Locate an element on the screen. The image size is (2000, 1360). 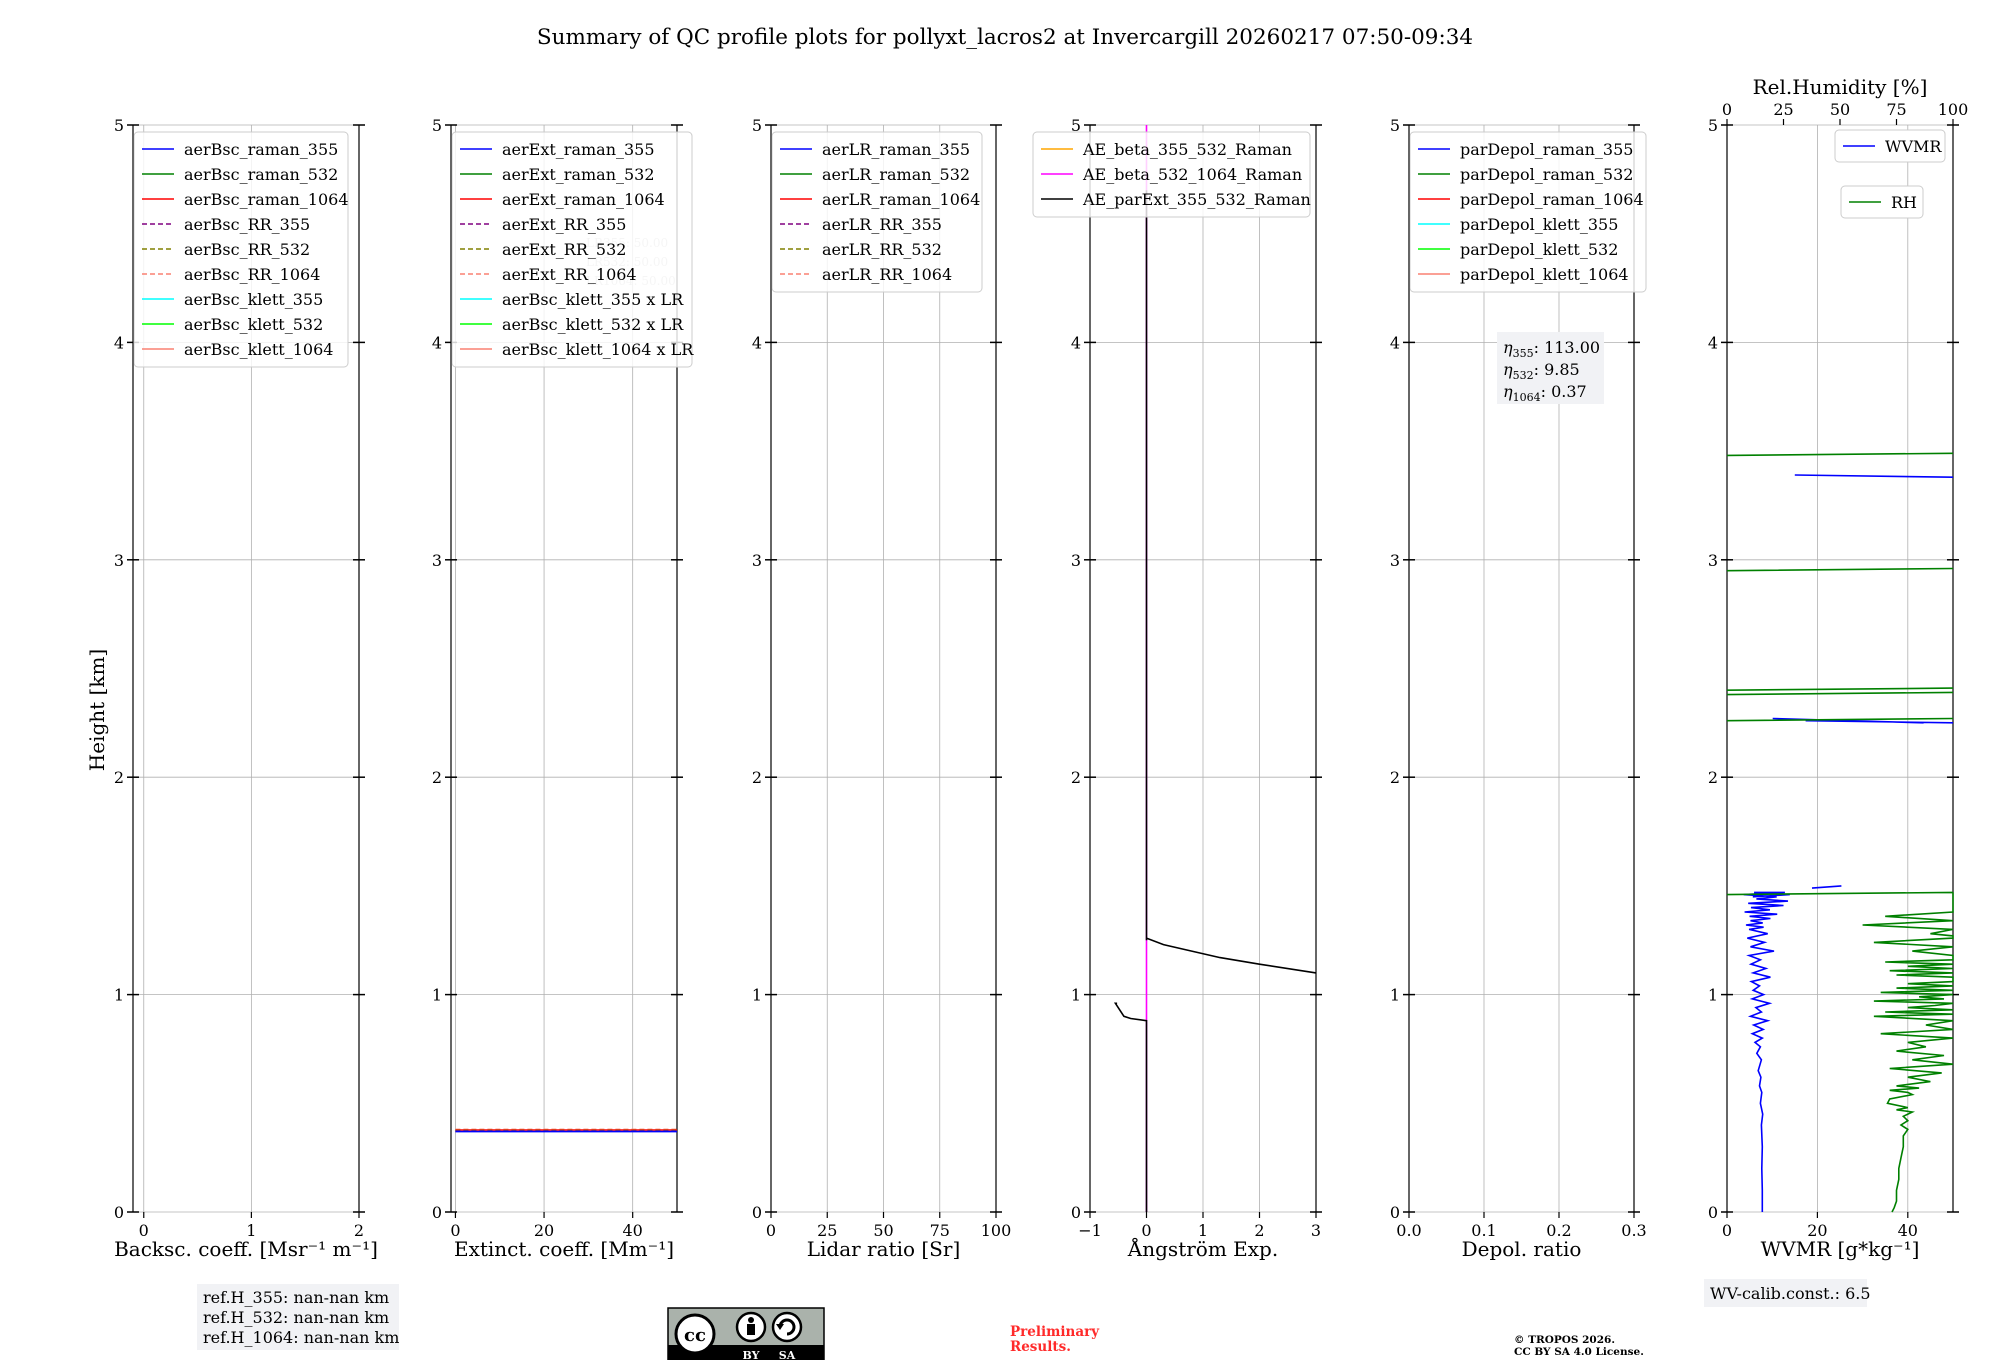
x-tick-label: 3 is located at coordinates (1316, 1230).